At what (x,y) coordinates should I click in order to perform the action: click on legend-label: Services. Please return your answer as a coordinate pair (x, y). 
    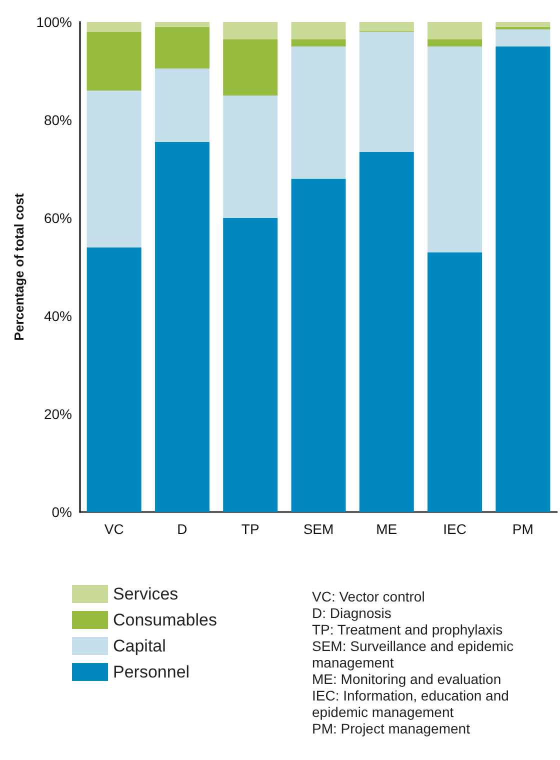
    Looking at the image, I should click on (145, 594).